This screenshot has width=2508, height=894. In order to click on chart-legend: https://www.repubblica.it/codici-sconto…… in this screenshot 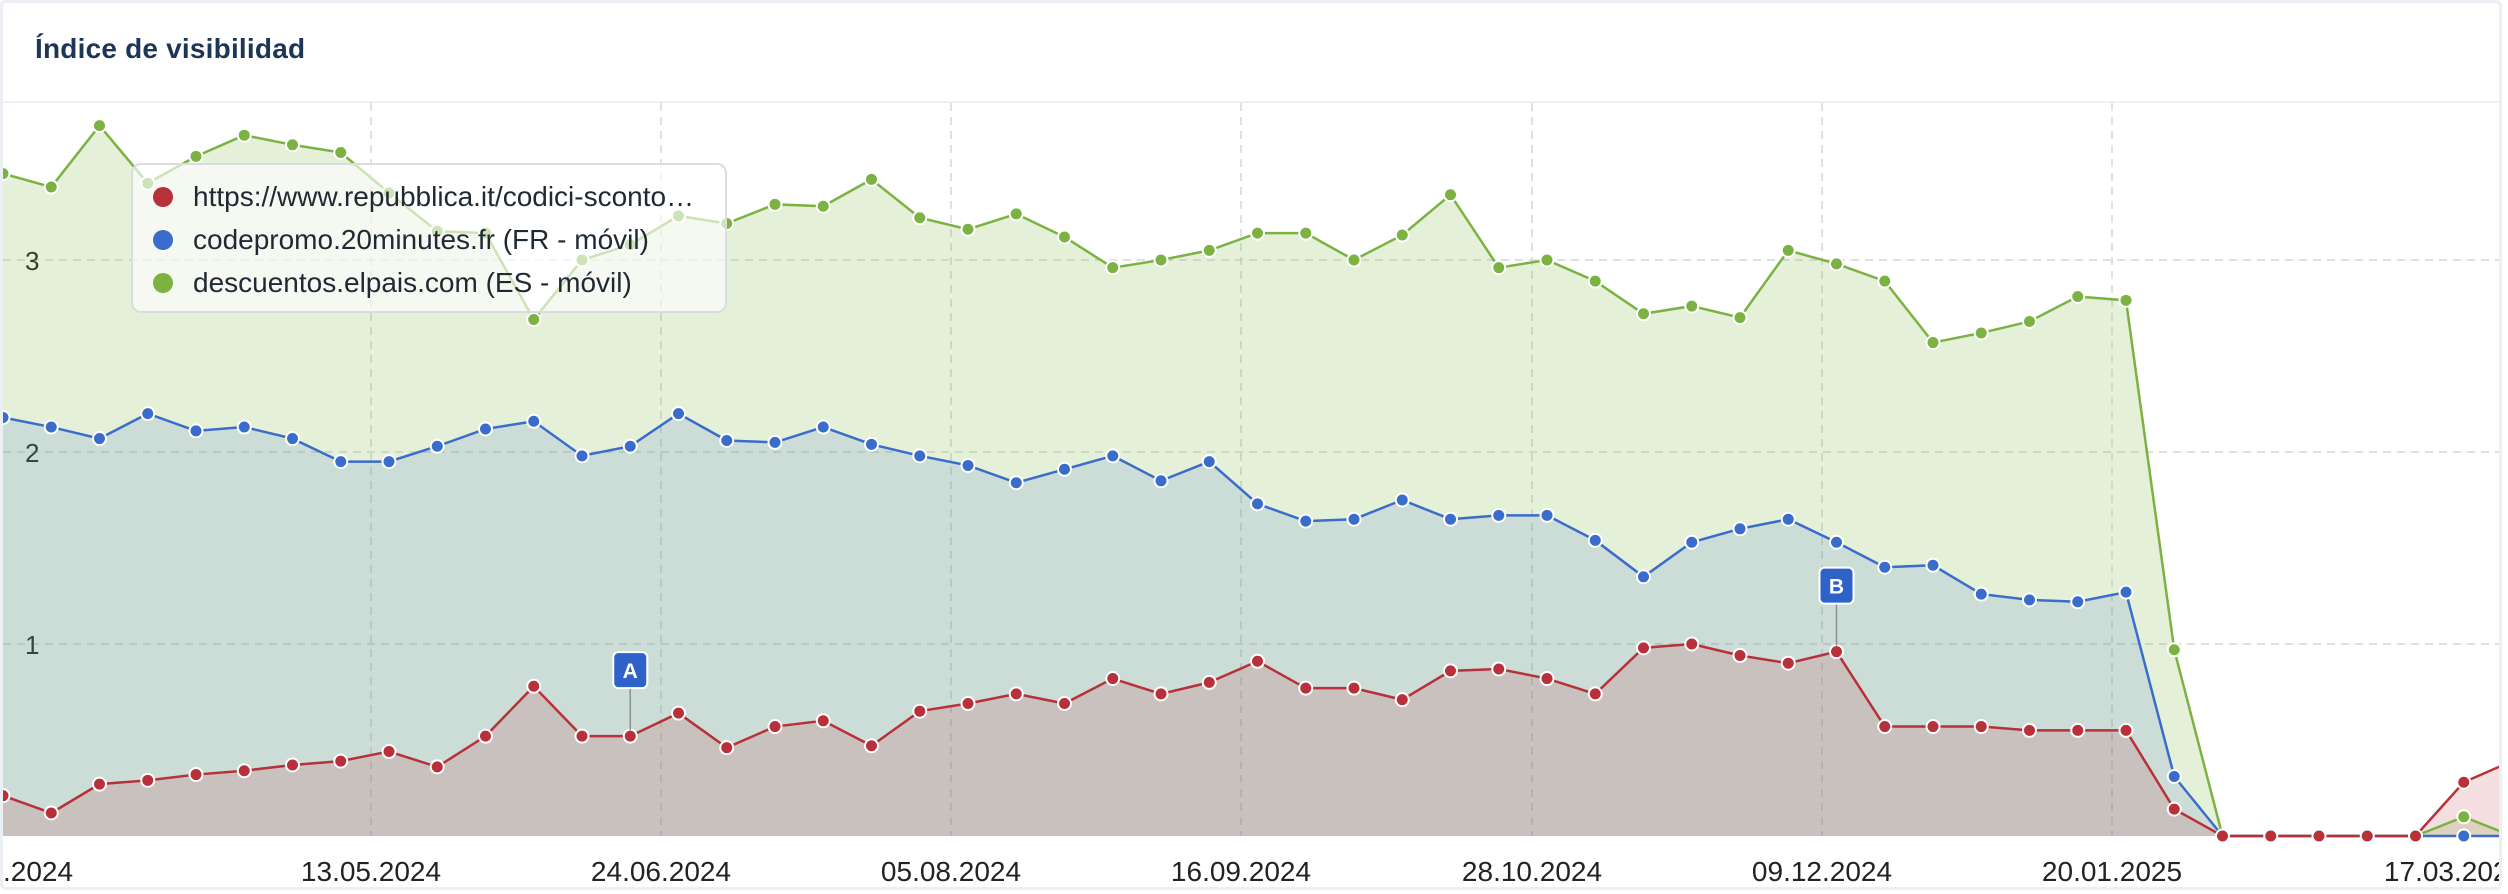, I will do `click(429, 238)`.